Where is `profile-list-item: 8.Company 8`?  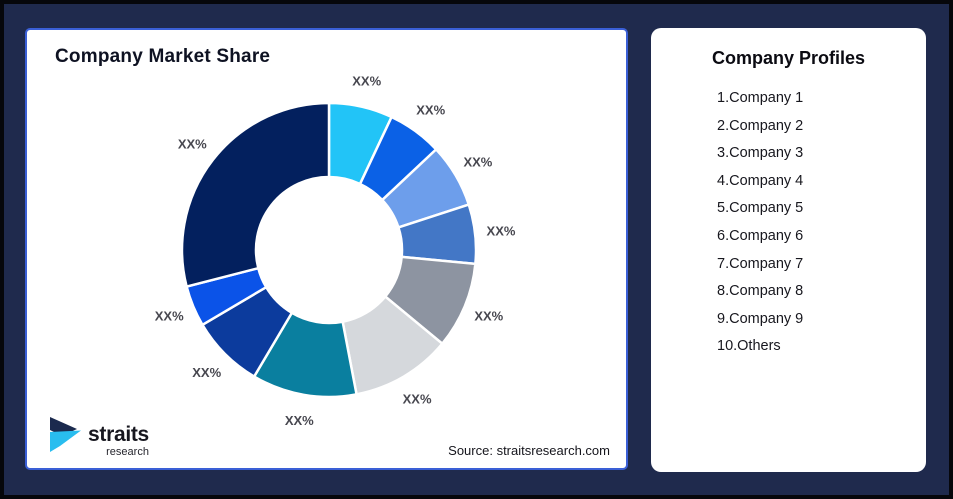
profile-list-item: 8.Company 8 is located at coordinates (760, 291).